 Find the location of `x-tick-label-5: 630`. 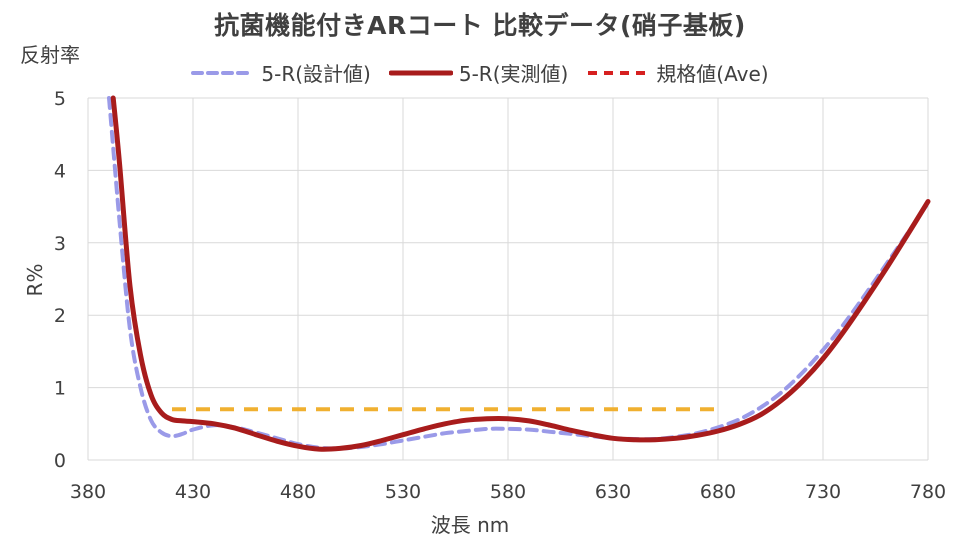

x-tick-label-5: 630 is located at coordinates (613, 492).